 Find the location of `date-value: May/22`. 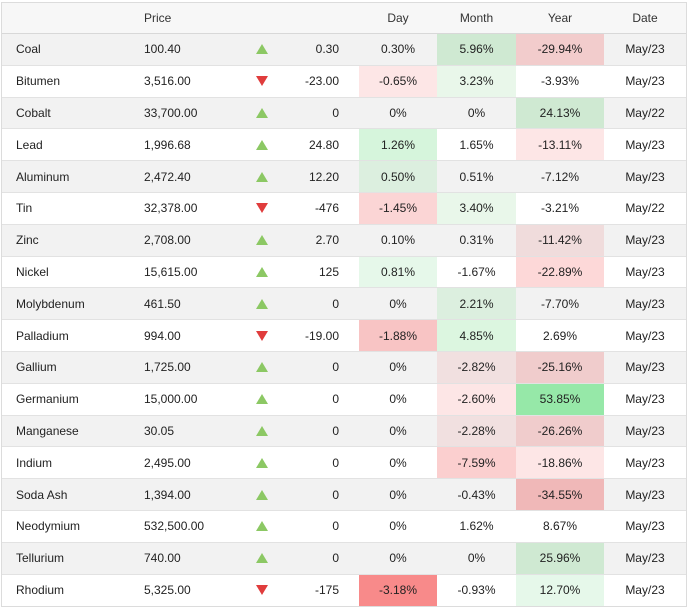

date-value: May/22 is located at coordinates (645, 112).